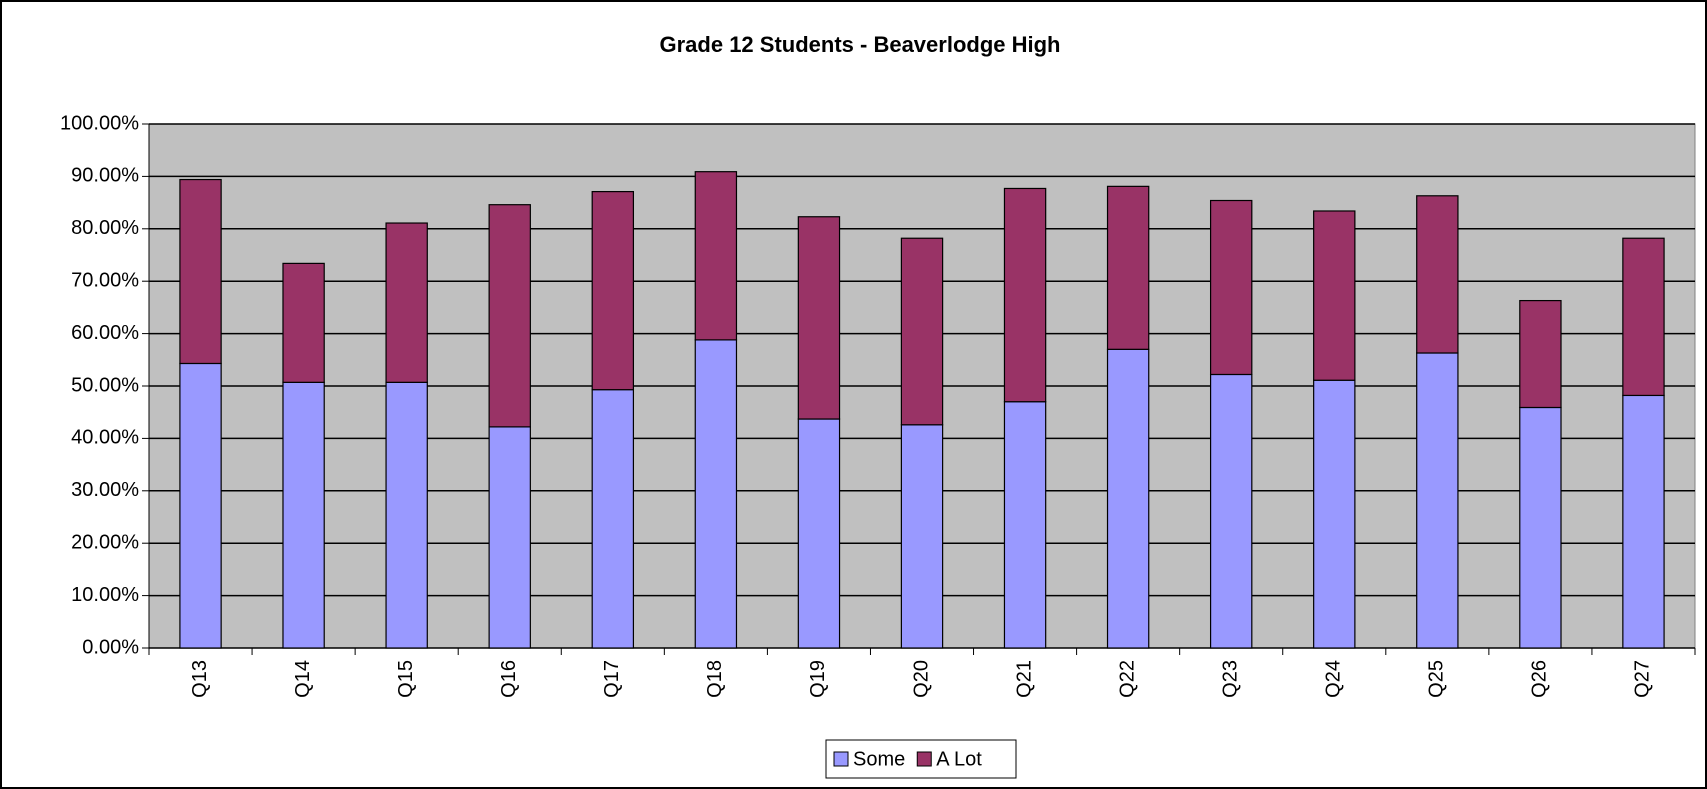 This screenshot has height=789, width=1707. Describe the element at coordinates (818, 679) in the screenshot. I see `x-tick-label: Q19` at that location.